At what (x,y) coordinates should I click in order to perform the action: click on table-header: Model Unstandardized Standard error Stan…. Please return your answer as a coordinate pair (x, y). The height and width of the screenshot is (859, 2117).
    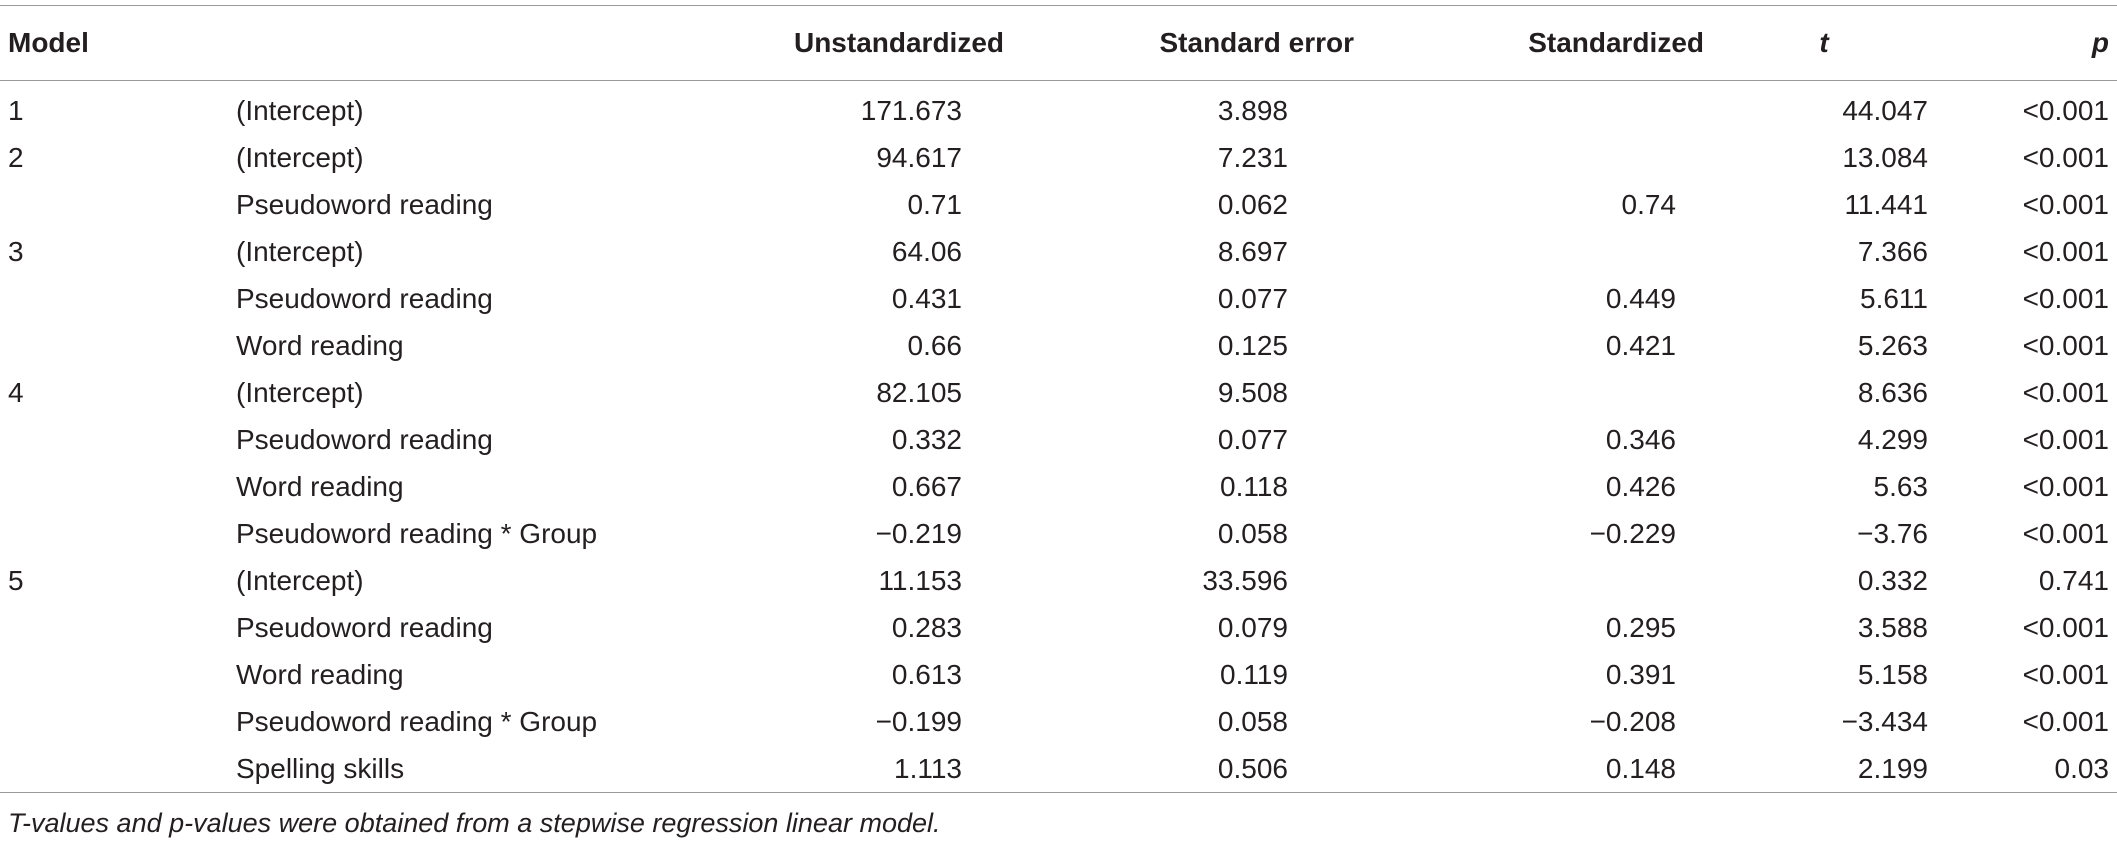
    Looking at the image, I should click on (1058, 43).